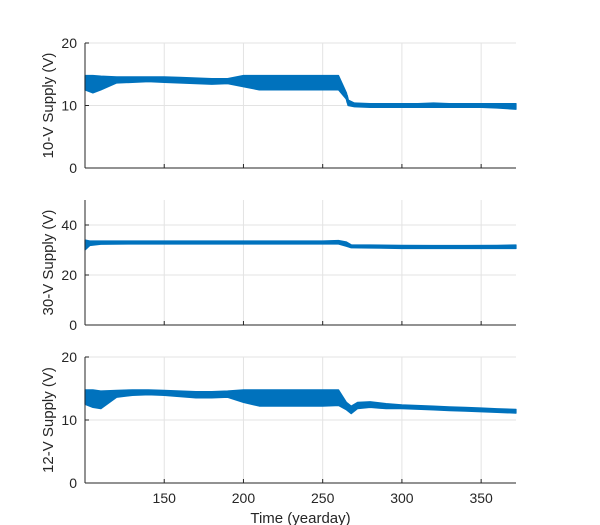  What do you see at coordinates (402, 498) in the screenshot?
I see `x-tick-label: 300` at bounding box center [402, 498].